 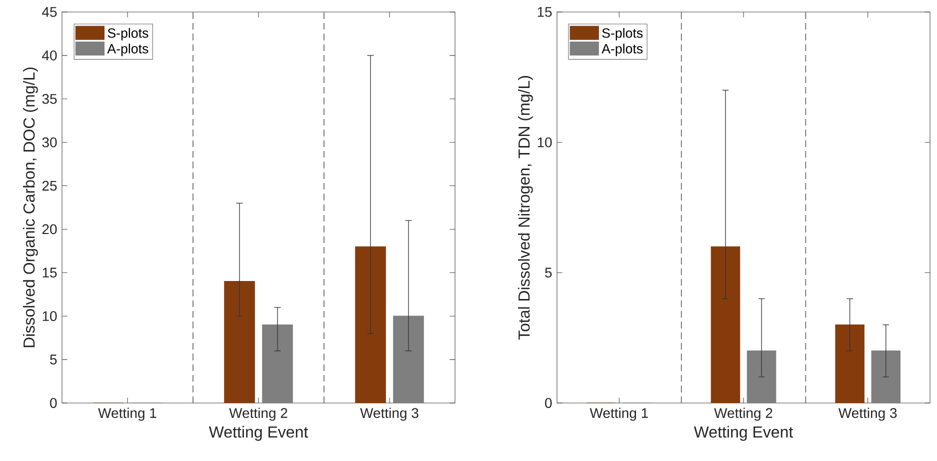 I want to click on y-tick-label: 30, so click(x=49, y=142).